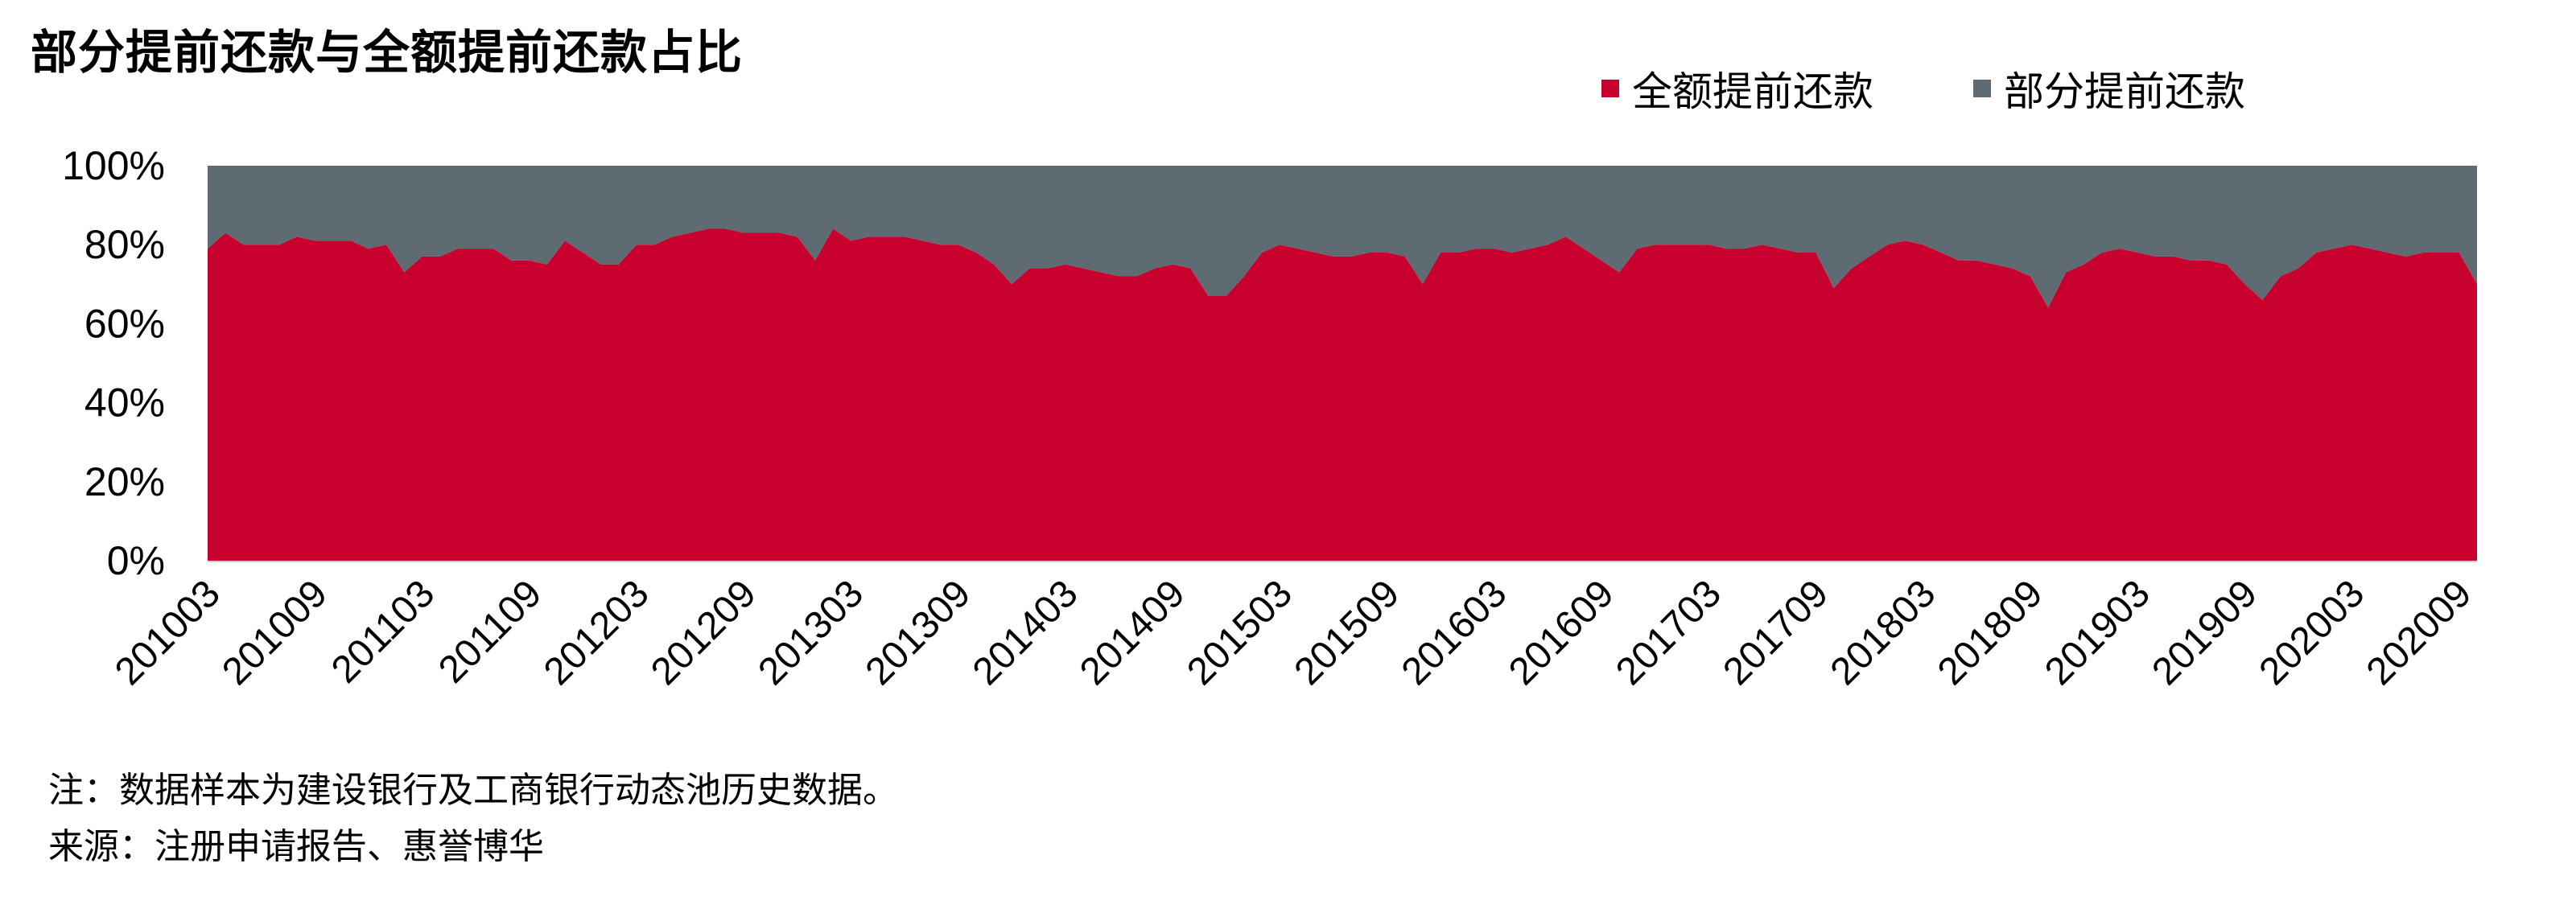 This screenshot has height=913, width=2576. I want to click on chart-legend: 全额提前还款 部分提前还款, so click(1973, 88).